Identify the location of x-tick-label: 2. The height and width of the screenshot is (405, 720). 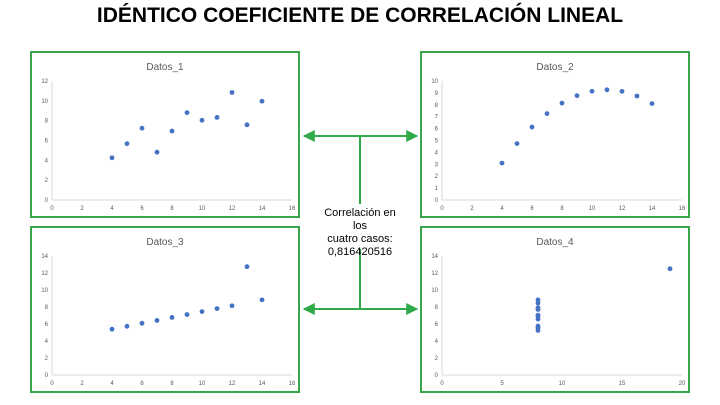
(82, 209).